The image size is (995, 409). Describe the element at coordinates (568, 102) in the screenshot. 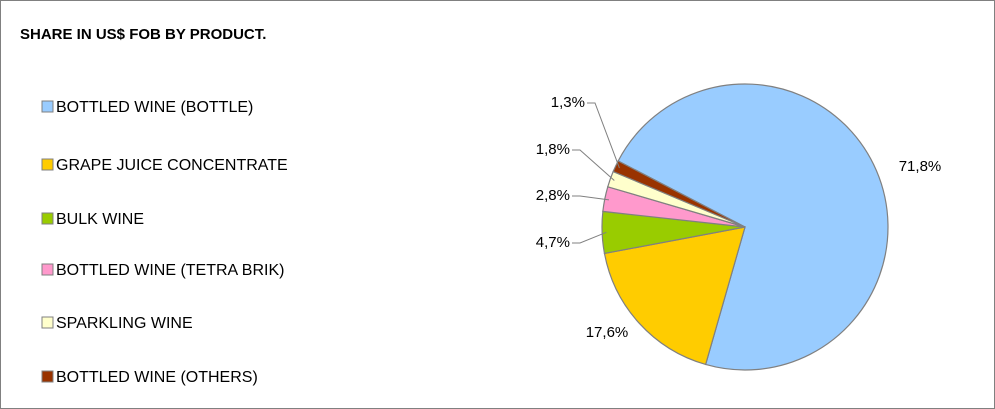

I see `data-label: 1,3%` at that location.